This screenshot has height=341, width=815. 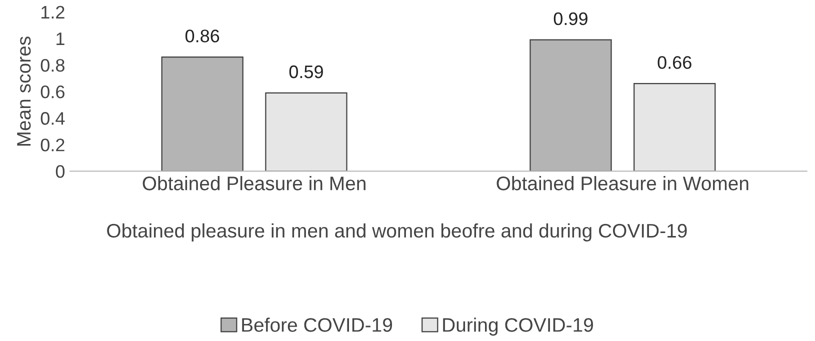 I want to click on x-axis-title: Obtained pleasure in men and women beofre and during COVID-19, so click(x=397, y=232).